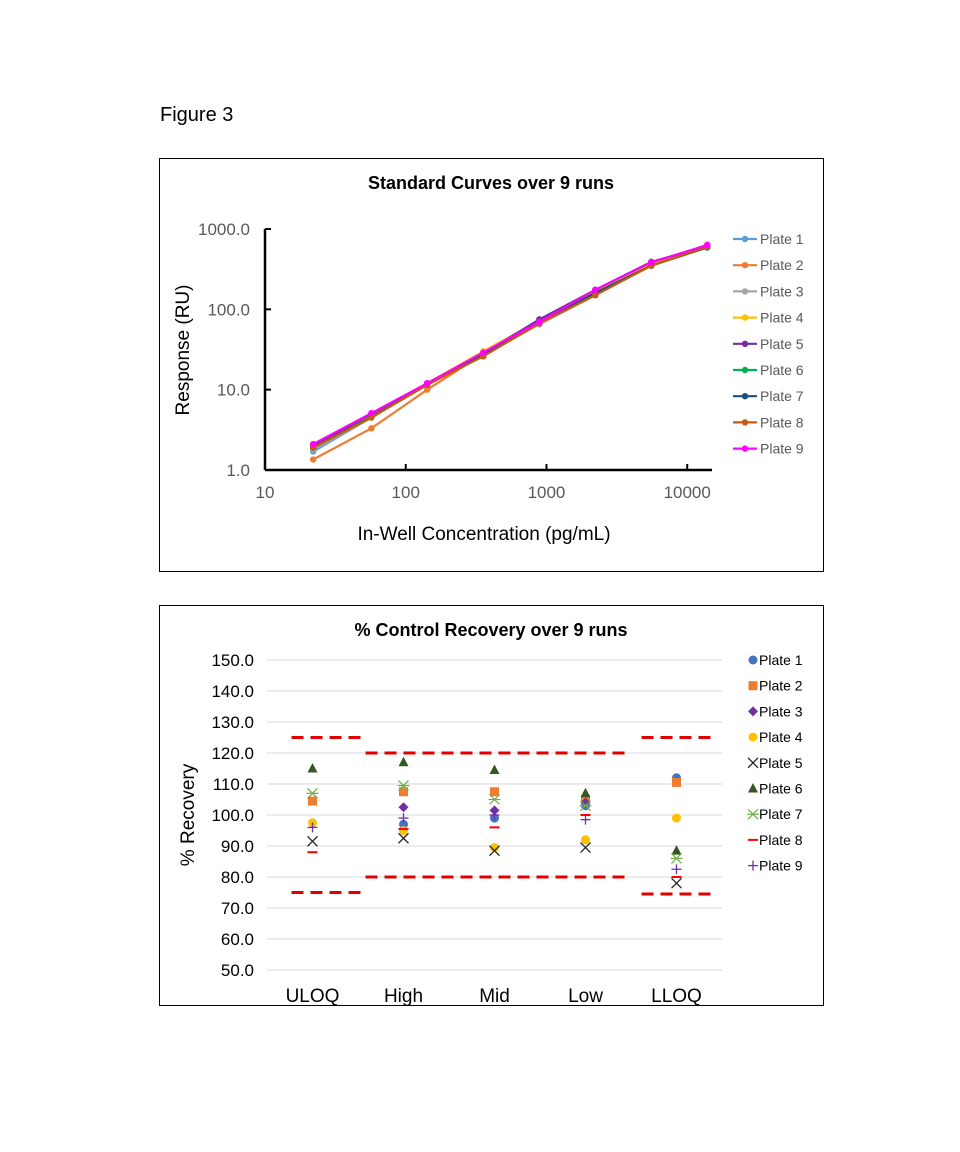 This screenshot has width=960, height=1152. I want to click on y-tick-label: 60.0, so click(237, 939).